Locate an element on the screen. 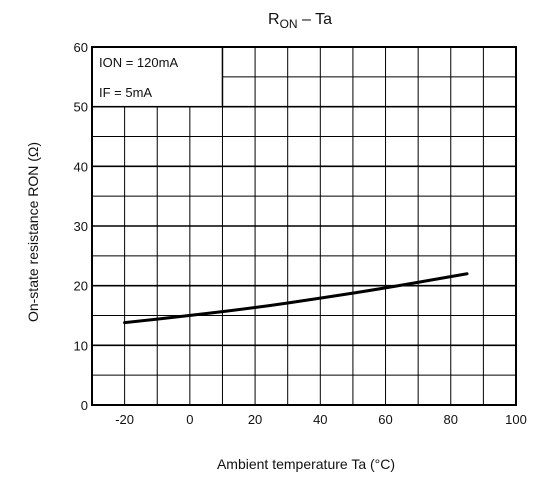 This screenshot has width=534, height=477. x-tick-label: 20 is located at coordinates (255, 419).